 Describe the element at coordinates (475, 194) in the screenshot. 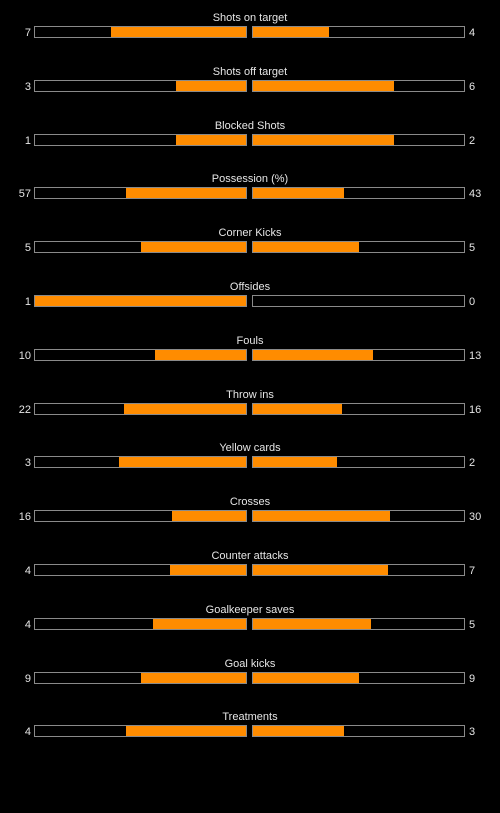

I see `away-value: 43` at that location.